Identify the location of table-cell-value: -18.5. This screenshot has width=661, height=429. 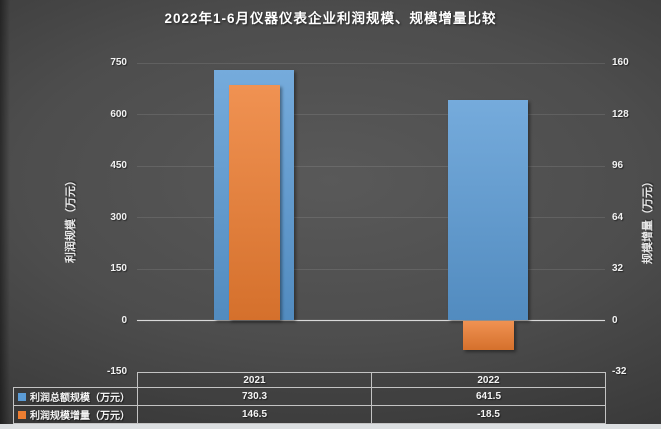
(488, 414).